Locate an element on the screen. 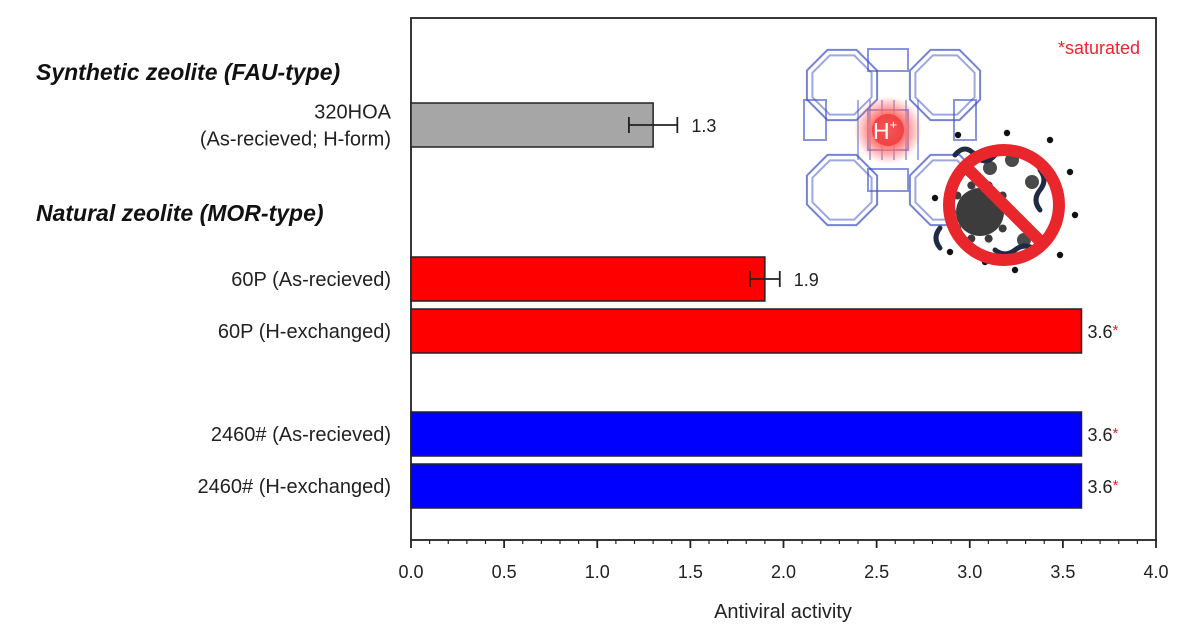  x-axis-title: Antiviral activity is located at coordinates (783, 612).